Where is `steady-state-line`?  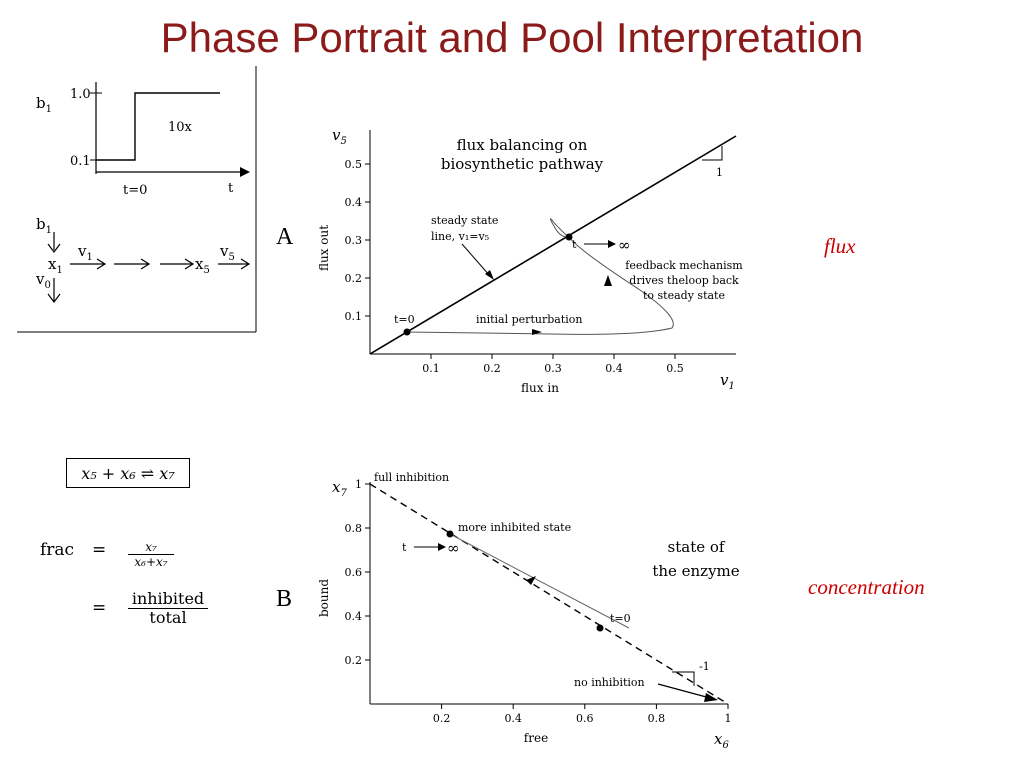
steady-state-line is located at coordinates (553, 245).